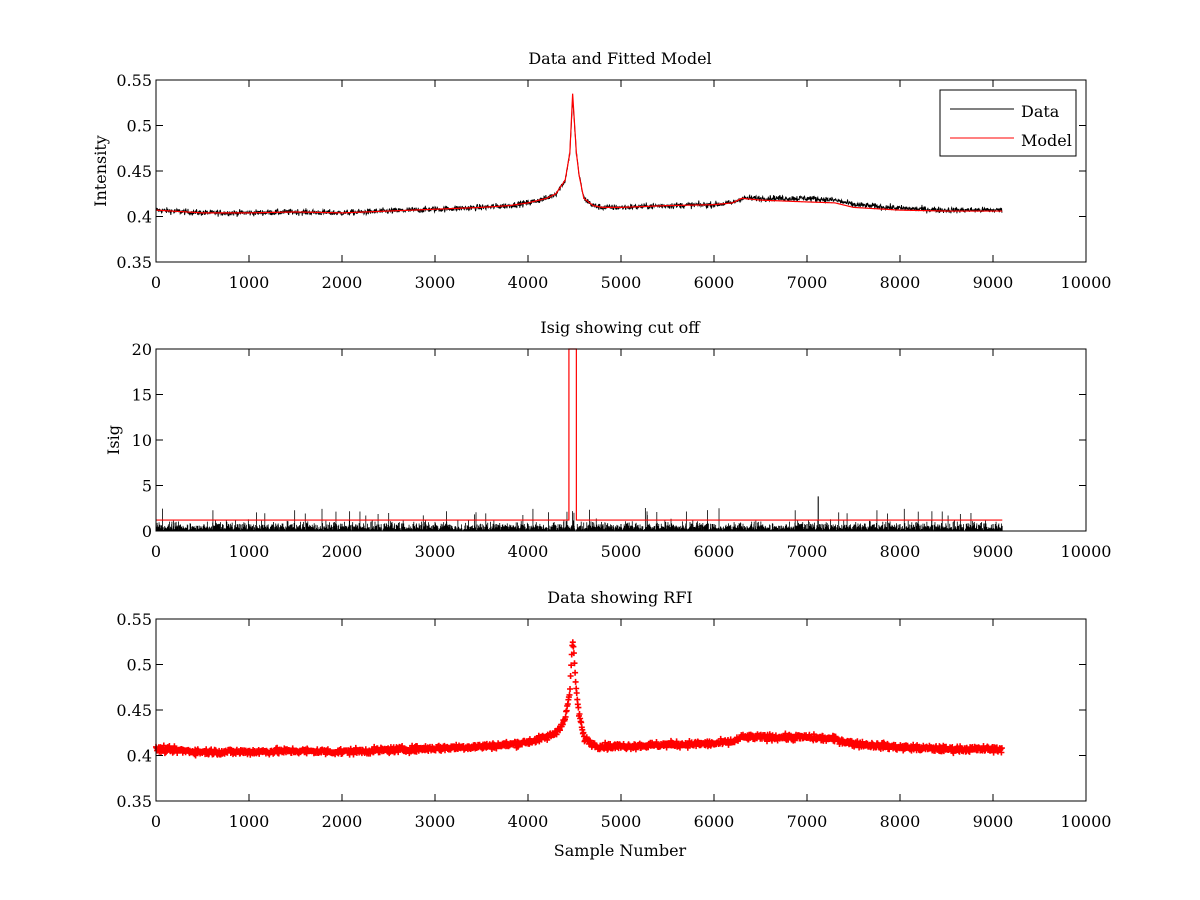 Image resolution: width=1200 pixels, height=900 pixels. What do you see at coordinates (142, 395) in the screenshot?
I see `y-tick-label: 15` at bounding box center [142, 395].